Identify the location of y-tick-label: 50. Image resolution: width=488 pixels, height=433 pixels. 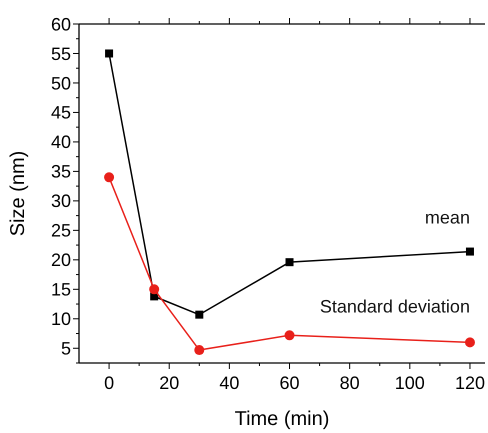
(60, 83).